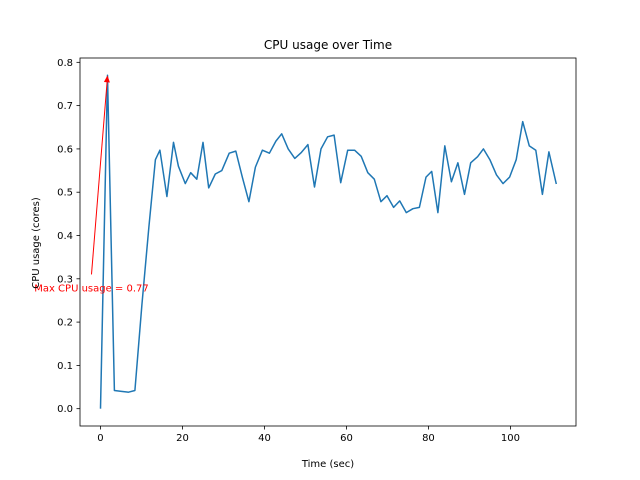  Describe the element at coordinates (91, 288) in the screenshot. I see `annotation-text: Max CPU usage = 0.77` at that location.